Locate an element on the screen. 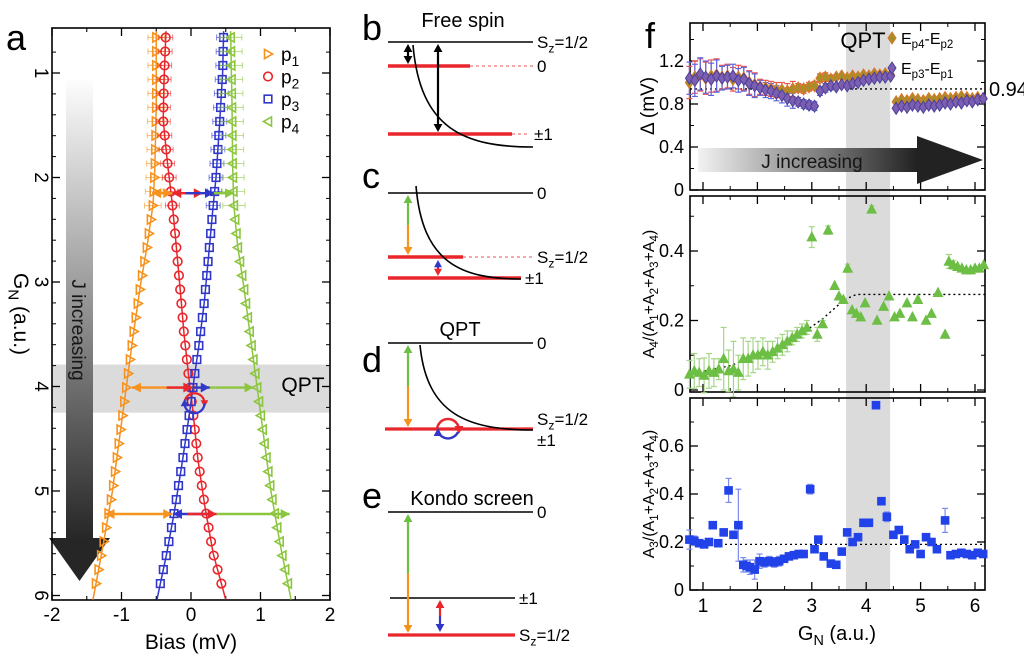  diagram-e: 0 ±1 Sz=1/2 is located at coordinates (479, 575).